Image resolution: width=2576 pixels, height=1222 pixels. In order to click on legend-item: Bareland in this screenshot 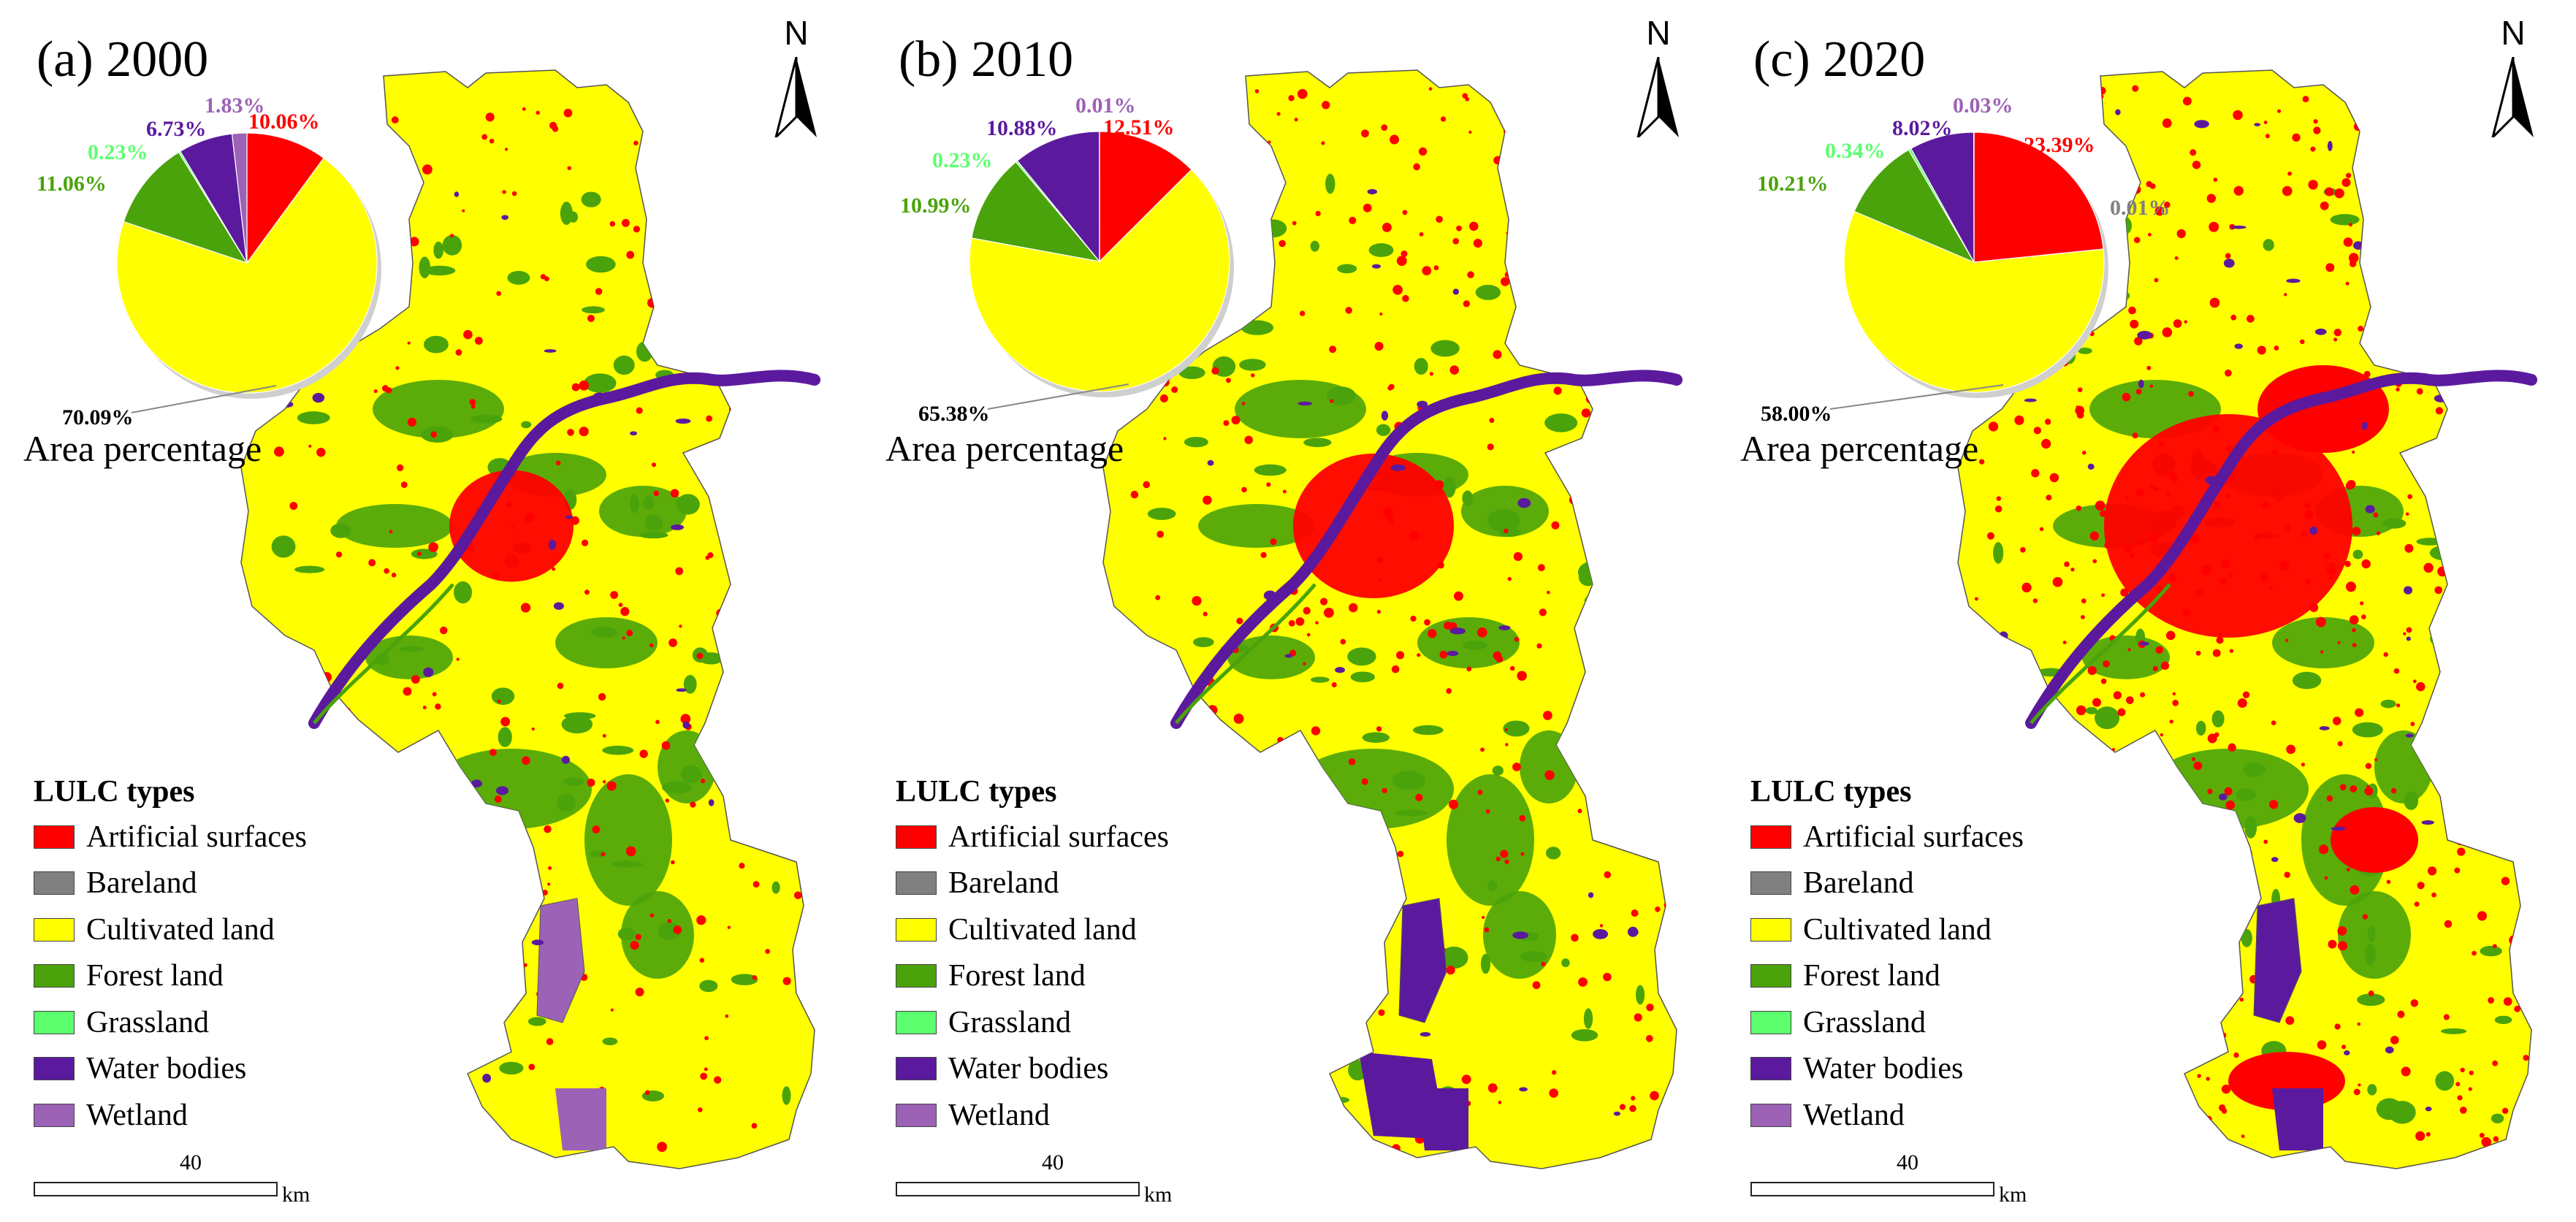, I will do `click(1079, 884)`.